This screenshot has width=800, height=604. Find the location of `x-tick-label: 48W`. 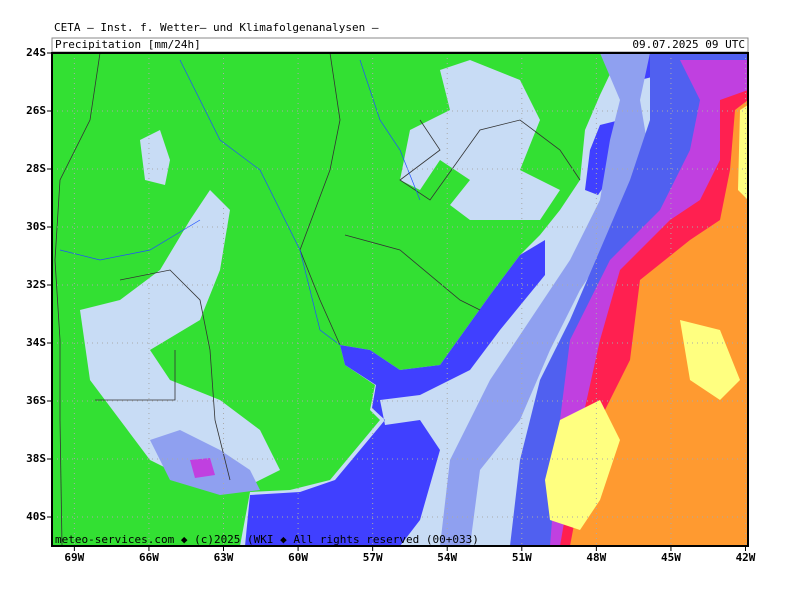

x-tick-label: 48W is located at coordinates (596, 557).